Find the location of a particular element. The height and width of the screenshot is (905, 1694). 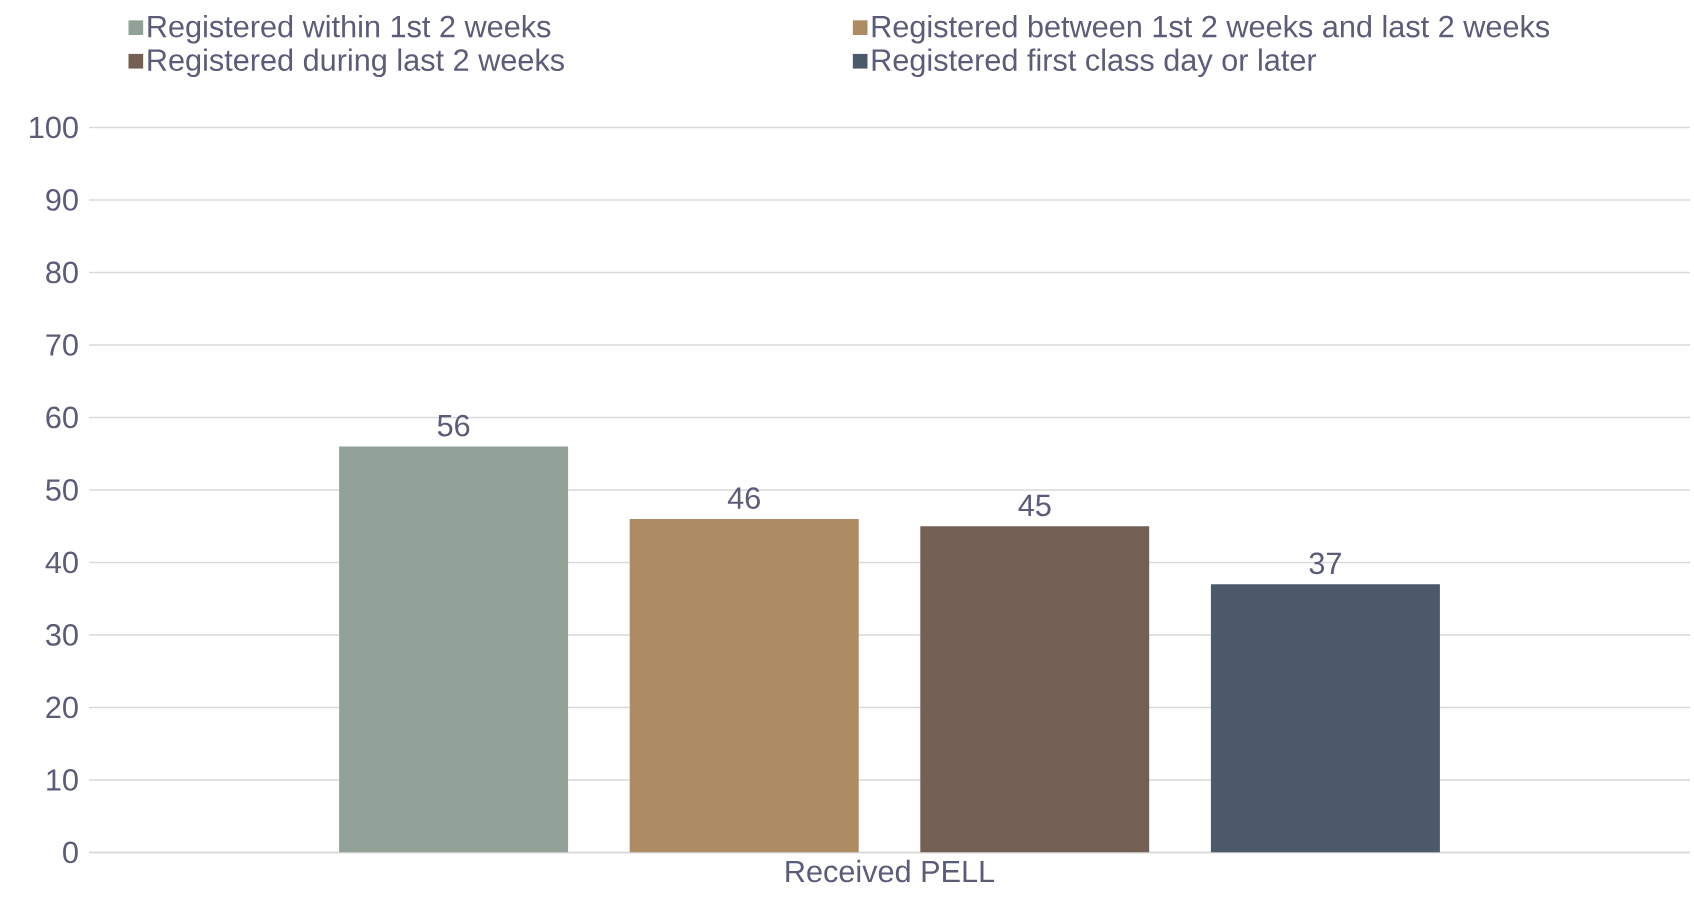

data-label: 46 is located at coordinates (743, 498).